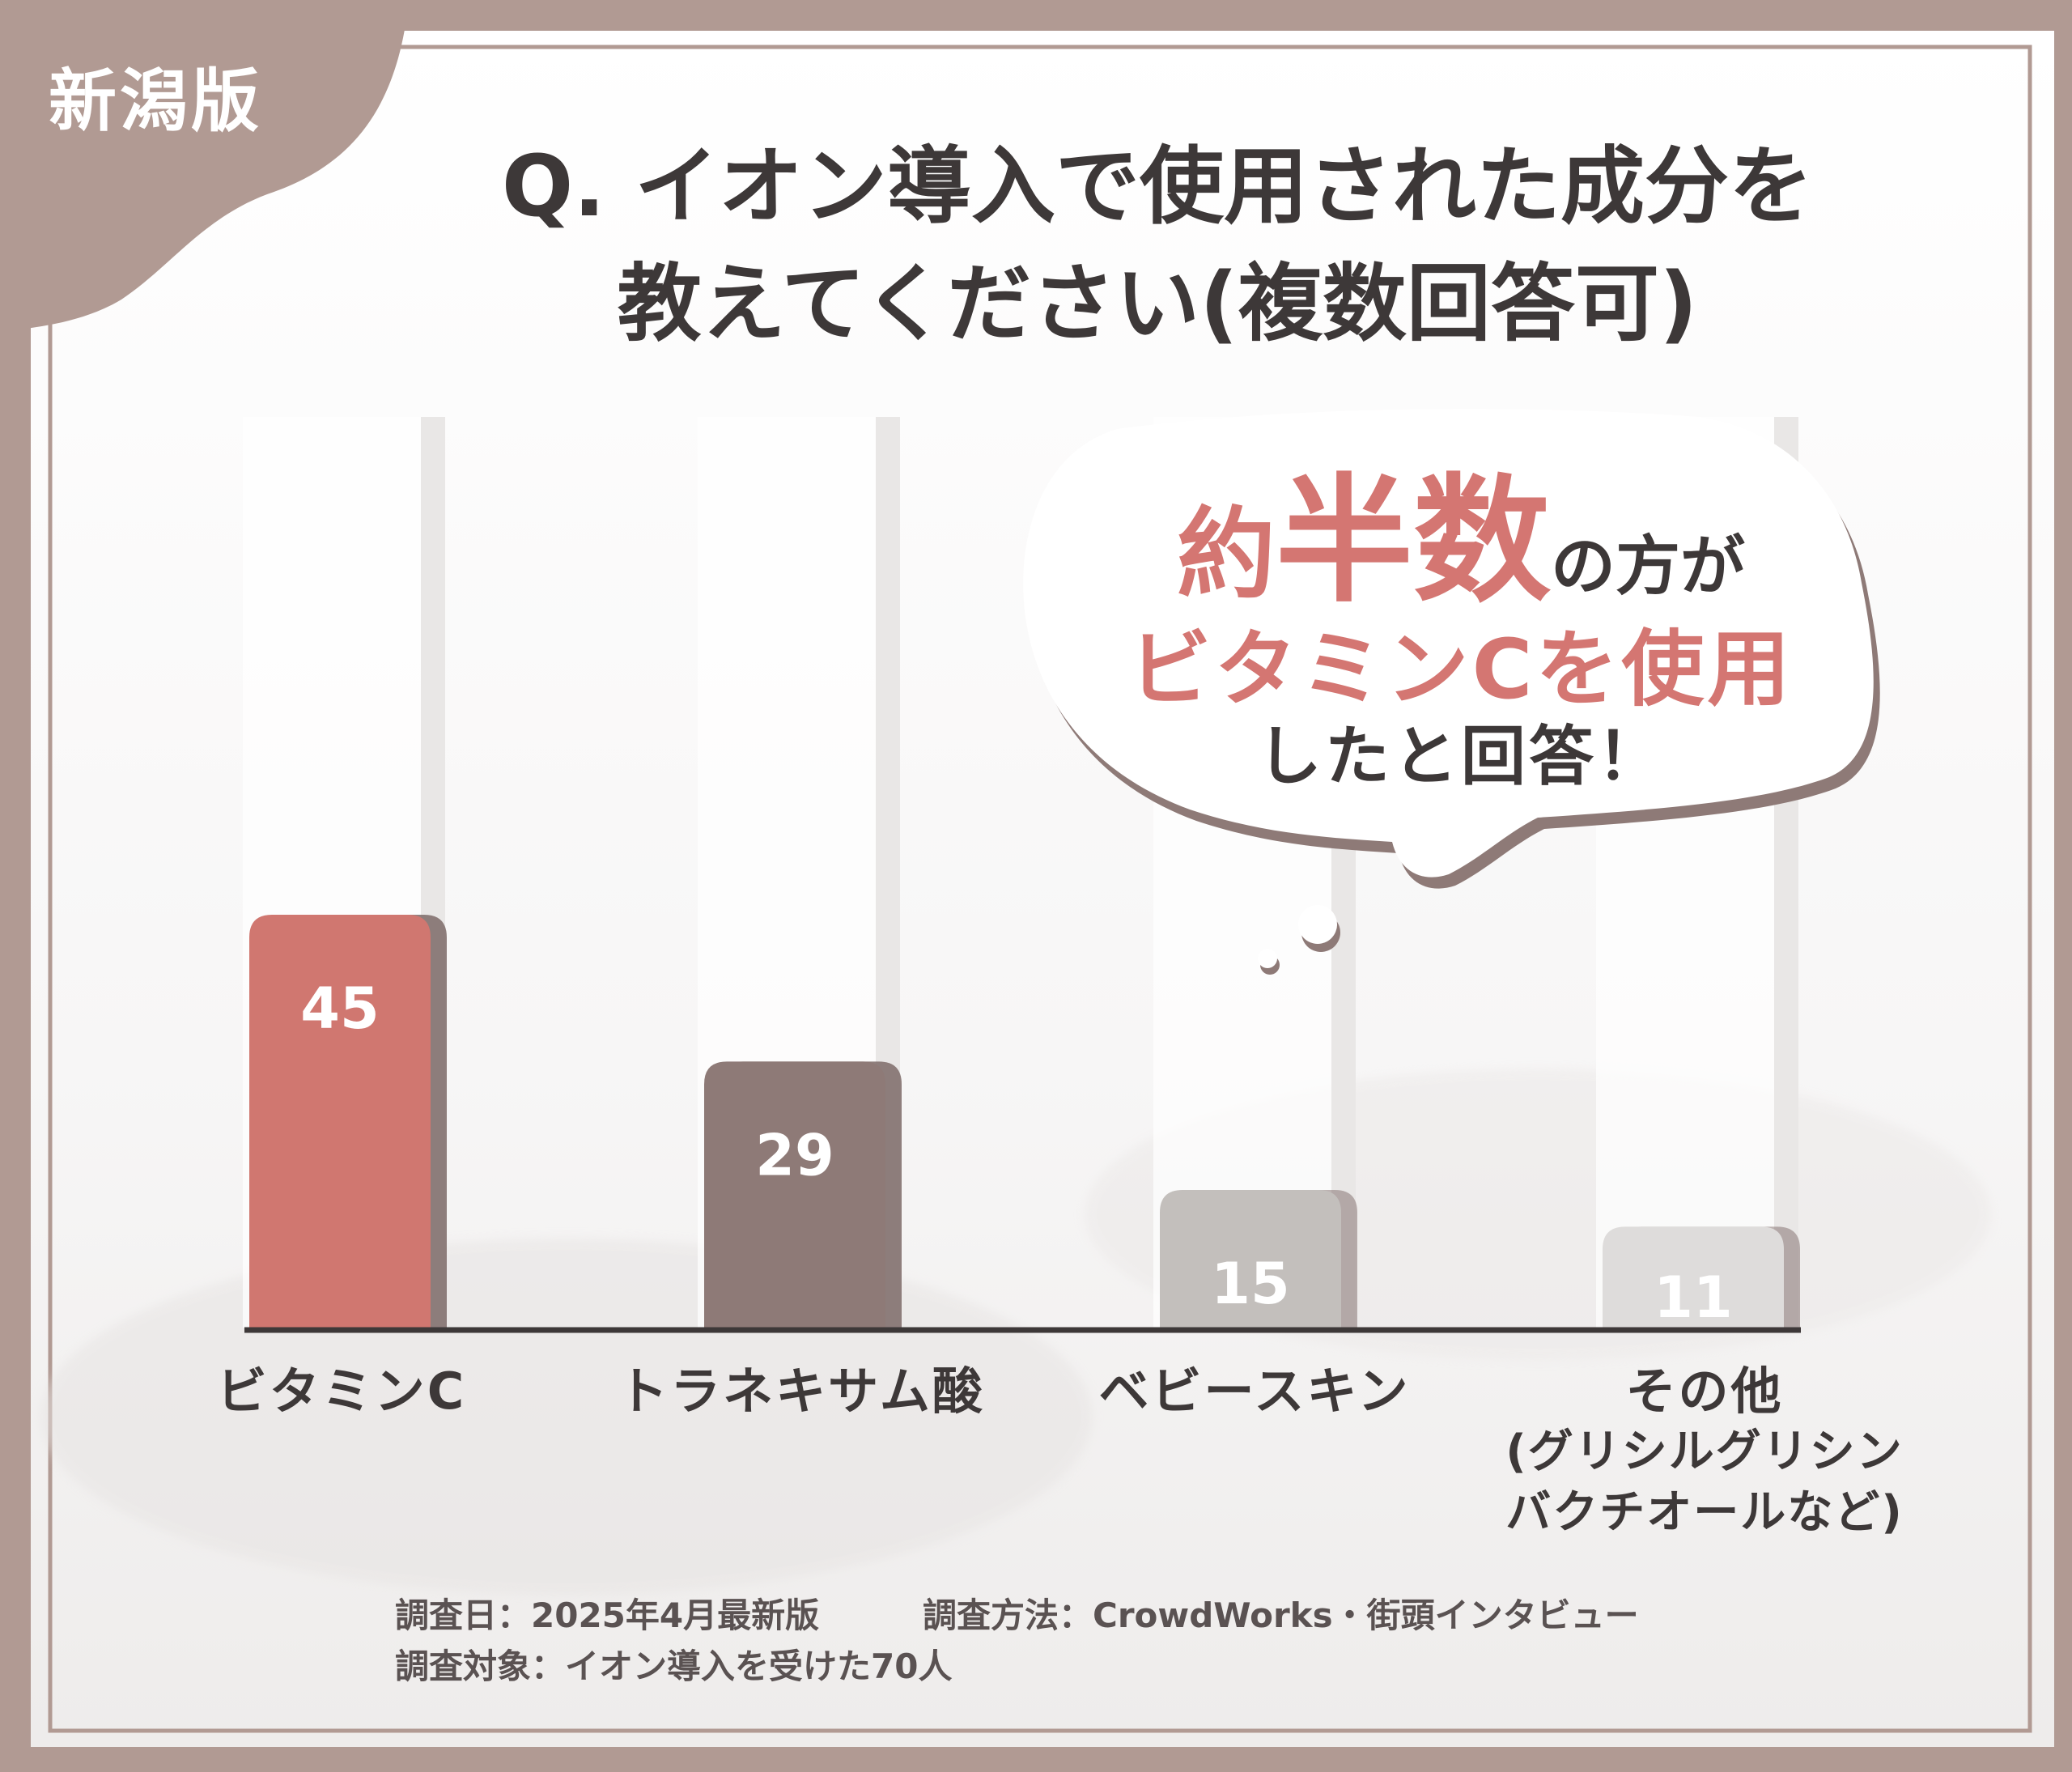 This screenshot has width=2072, height=1772. I want to click on callout-suffix: の方が, so click(1648, 567).